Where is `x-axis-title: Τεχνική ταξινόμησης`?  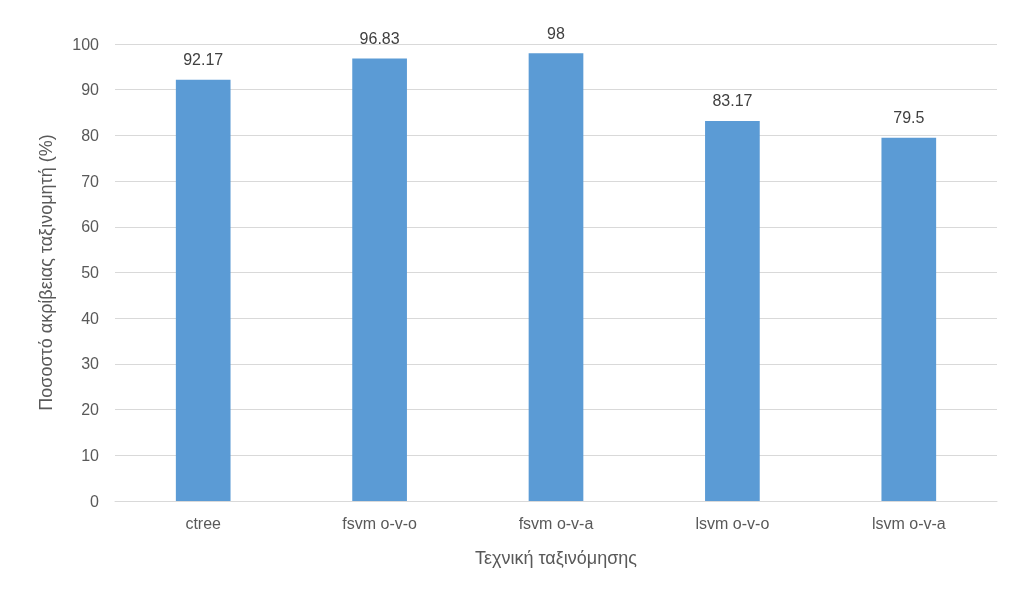 x-axis-title: Τεχνική ταξινόμησης is located at coordinates (556, 558).